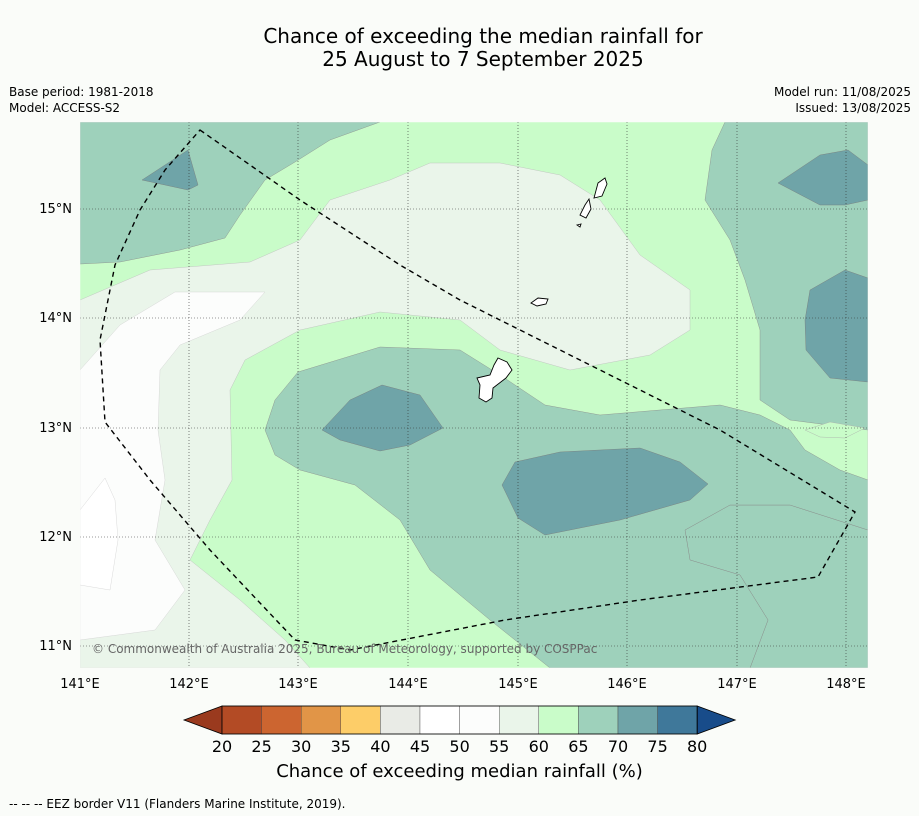 The width and height of the screenshot is (919, 816). Describe the element at coordinates (170, 170) in the screenshot. I see `band-70-75-nw` at that location.